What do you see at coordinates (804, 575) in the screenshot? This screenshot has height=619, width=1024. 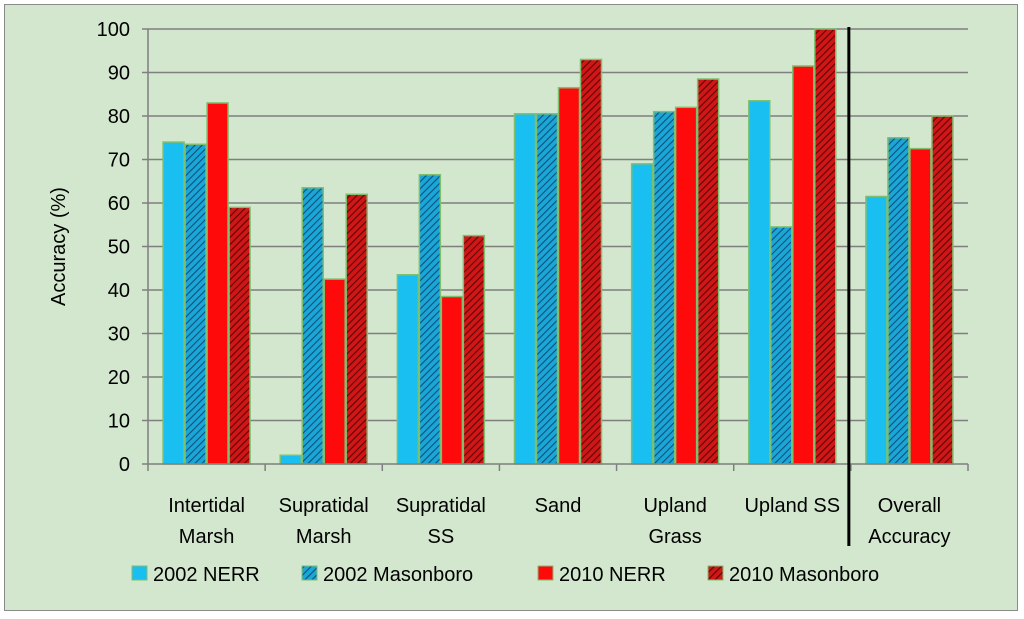 I see `legend-label: 2010 Masonboro` at bounding box center [804, 575].